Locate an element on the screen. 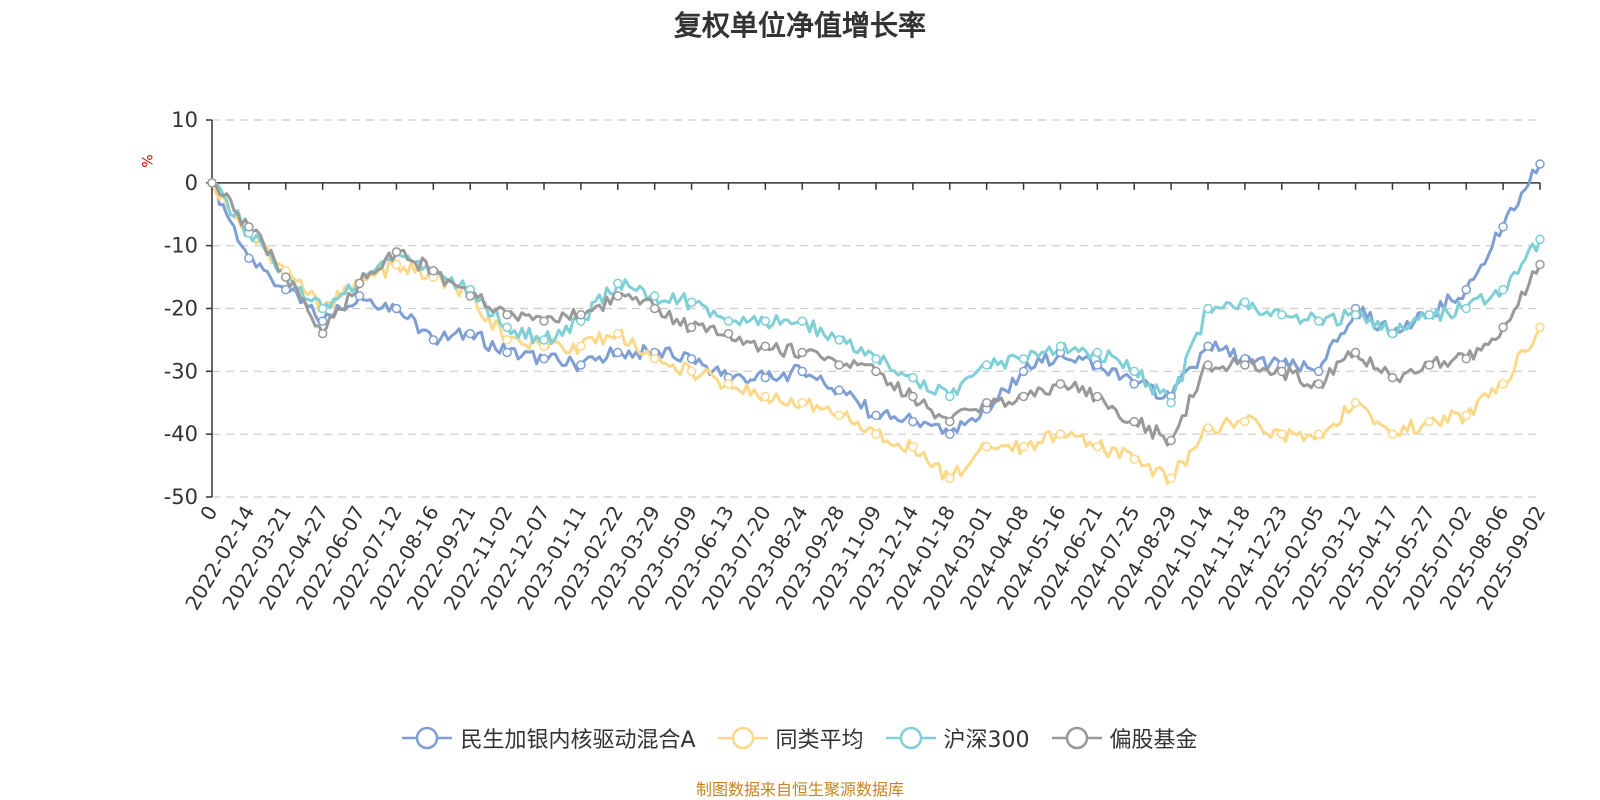 This screenshot has height=800, width=1600. legend-item-2: 沪深300 is located at coordinates (957, 738).